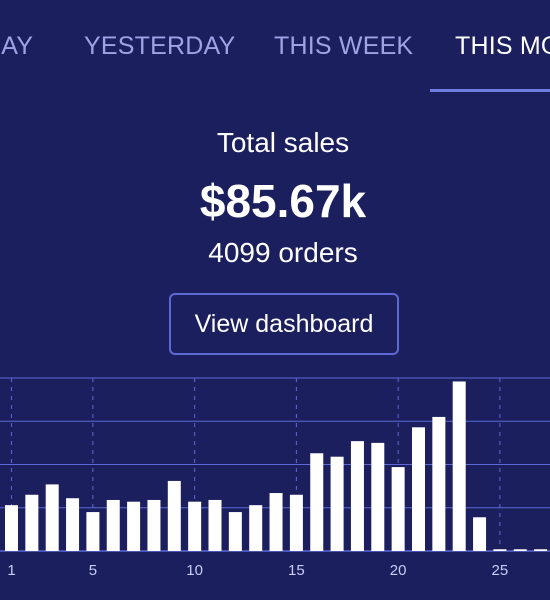 The width and height of the screenshot is (550, 600). I want to click on x-tick-label: 1, so click(11, 570).